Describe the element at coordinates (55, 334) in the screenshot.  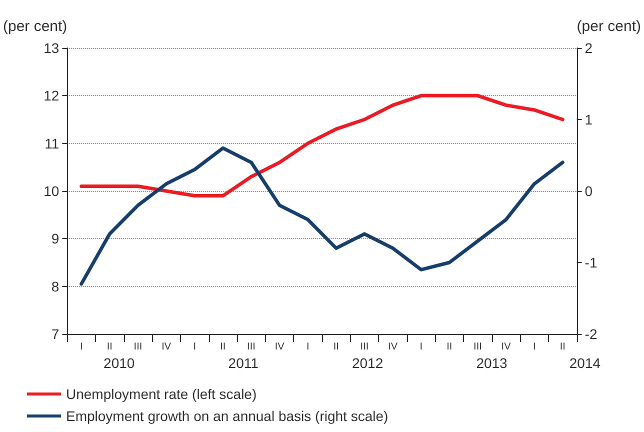
I see `y-tick-label: 7` at that location.